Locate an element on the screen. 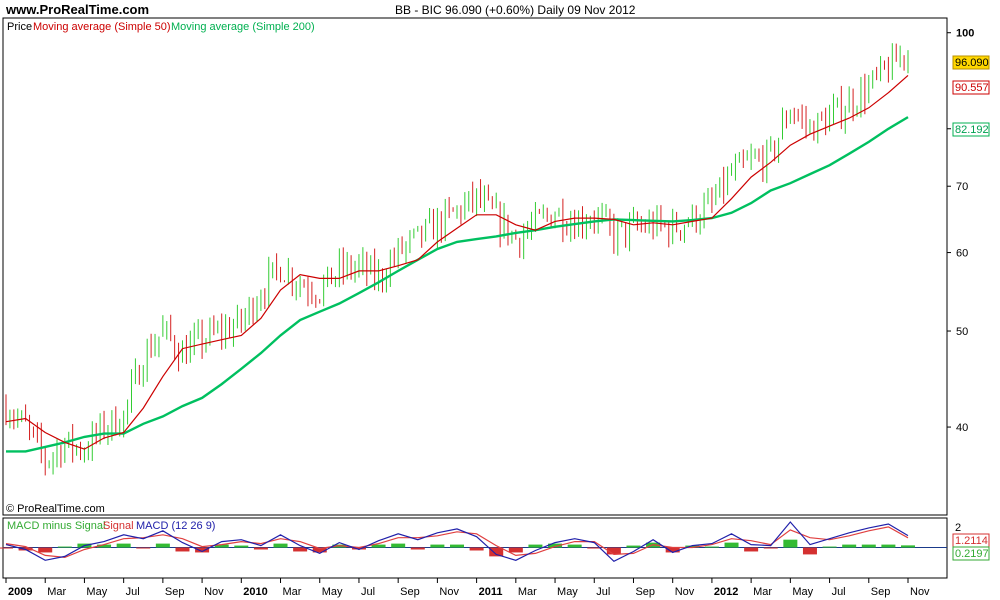  signal-line is located at coordinates (457, 542).